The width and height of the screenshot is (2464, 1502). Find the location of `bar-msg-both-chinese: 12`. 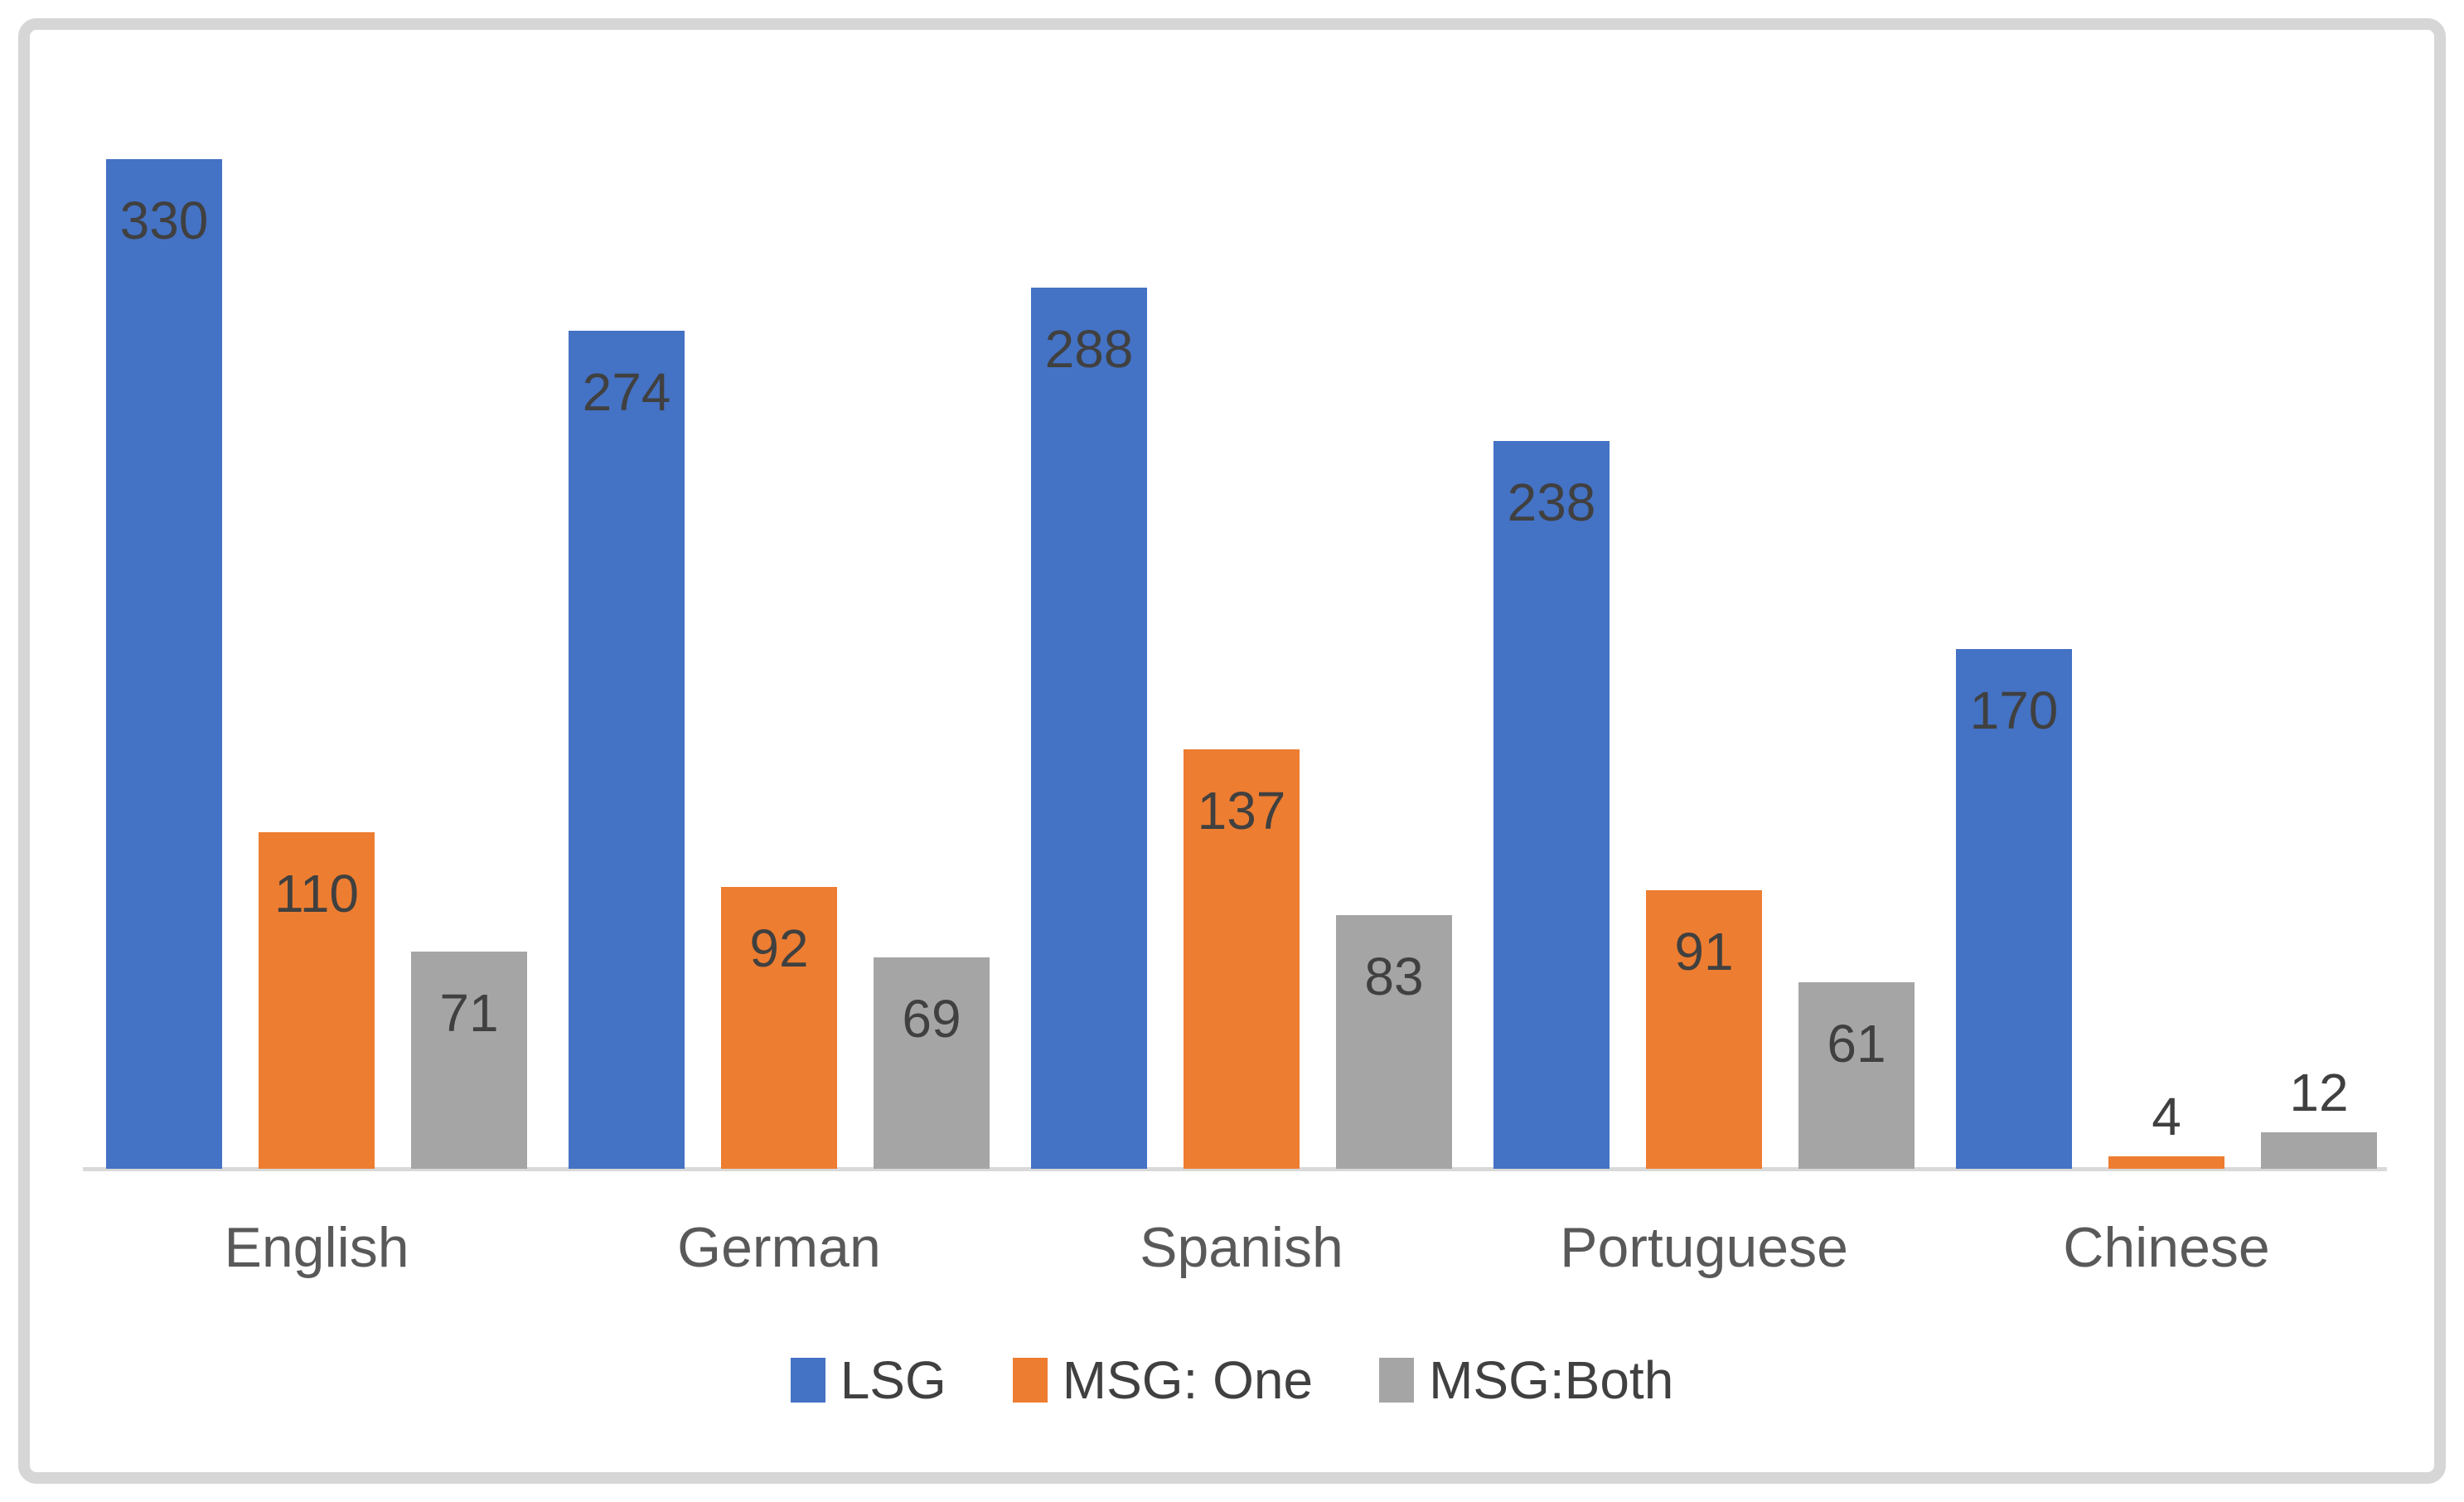

bar-msg-both-chinese: 12 is located at coordinates (2319, 1117).